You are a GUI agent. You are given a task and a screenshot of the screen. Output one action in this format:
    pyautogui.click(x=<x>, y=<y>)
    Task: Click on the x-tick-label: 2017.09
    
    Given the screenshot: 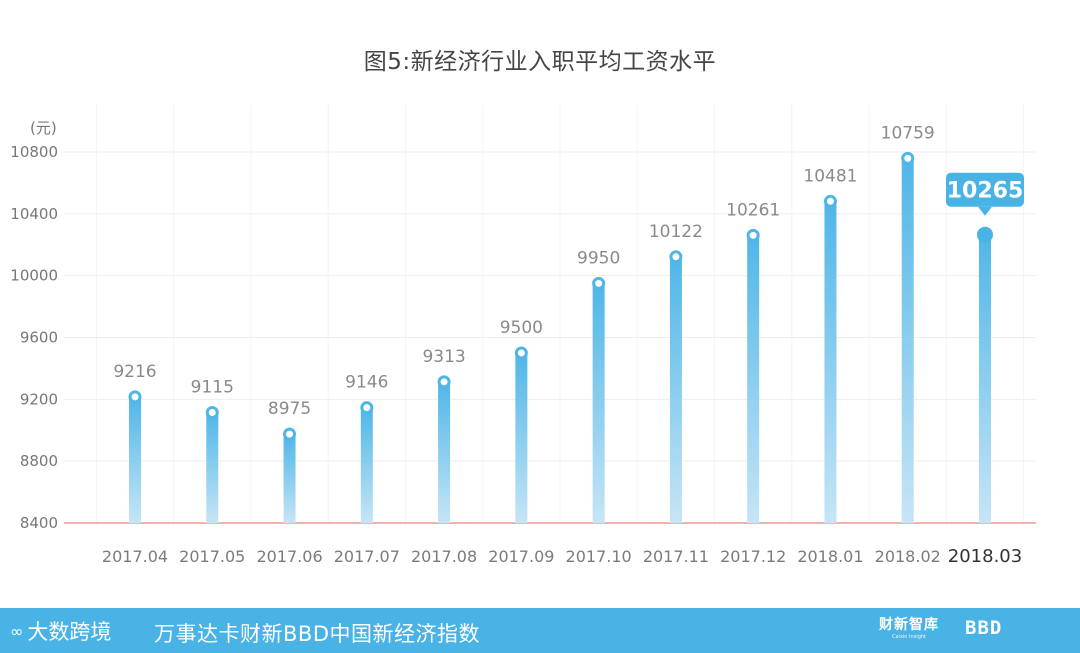 What is the action you would take?
    pyautogui.click(x=521, y=556)
    